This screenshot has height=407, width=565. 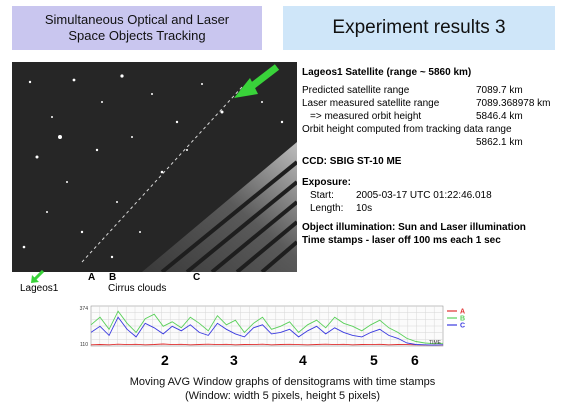 What do you see at coordinates (499, 116) in the screenshot?
I see `orbit-value: 5846.4 km` at bounding box center [499, 116].